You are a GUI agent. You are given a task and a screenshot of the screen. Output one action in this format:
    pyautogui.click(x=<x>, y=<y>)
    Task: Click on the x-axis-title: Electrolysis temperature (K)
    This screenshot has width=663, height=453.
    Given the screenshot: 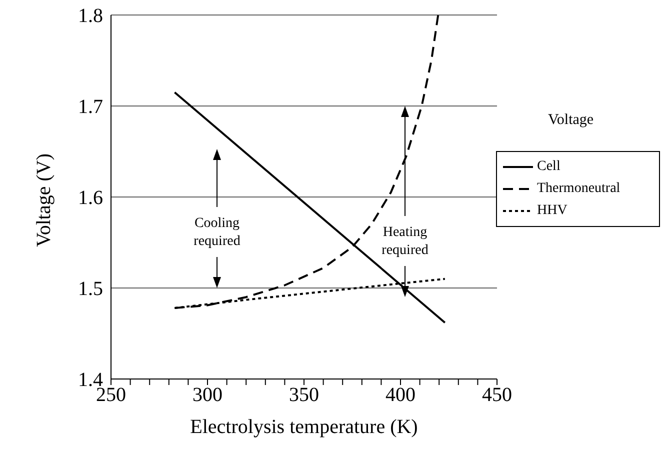 What is the action you would take?
    pyautogui.click(x=304, y=427)
    